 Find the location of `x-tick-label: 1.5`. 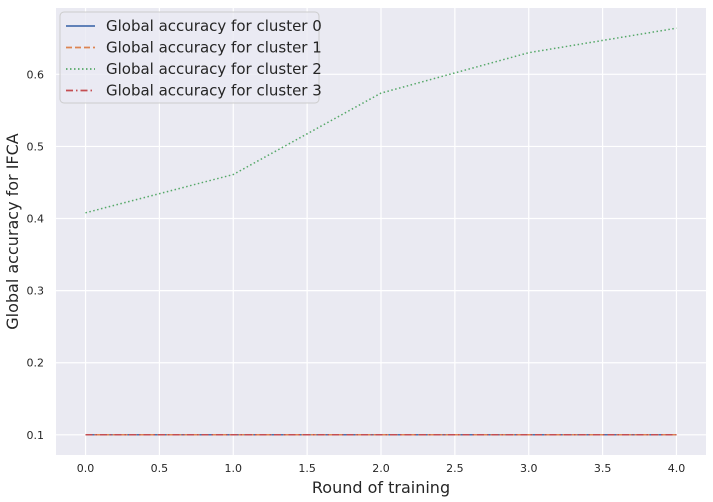

x-tick-label: 1.5 is located at coordinates (307, 468).